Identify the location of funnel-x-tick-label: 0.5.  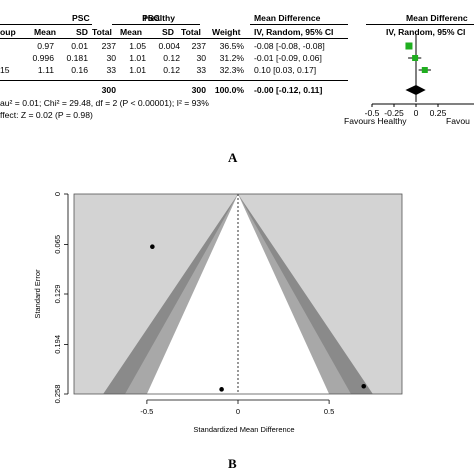
(329, 411).